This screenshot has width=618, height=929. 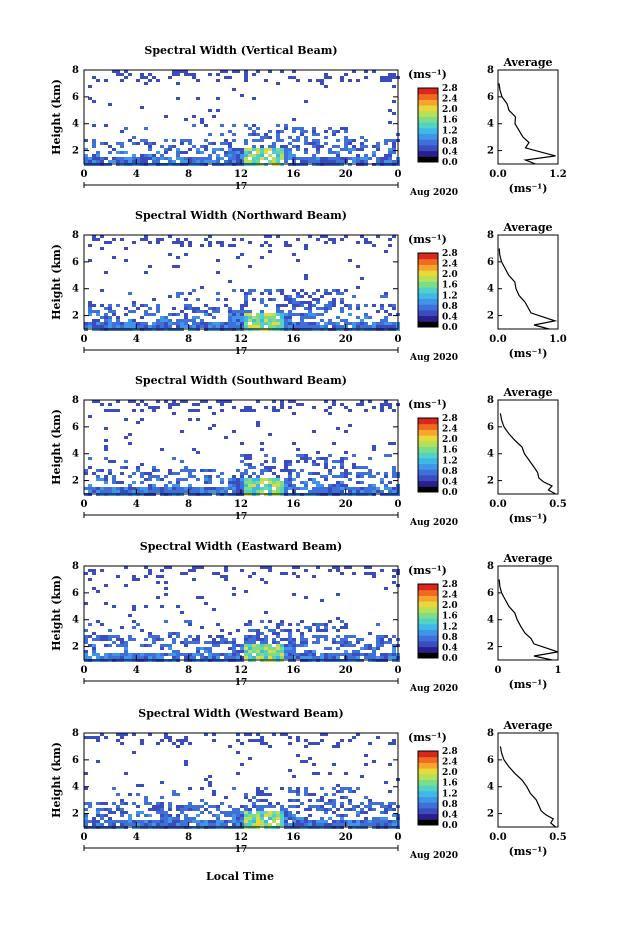 What do you see at coordinates (450, 142) in the screenshot?
I see `colorbar-tick-label: 0.8` at bounding box center [450, 142].